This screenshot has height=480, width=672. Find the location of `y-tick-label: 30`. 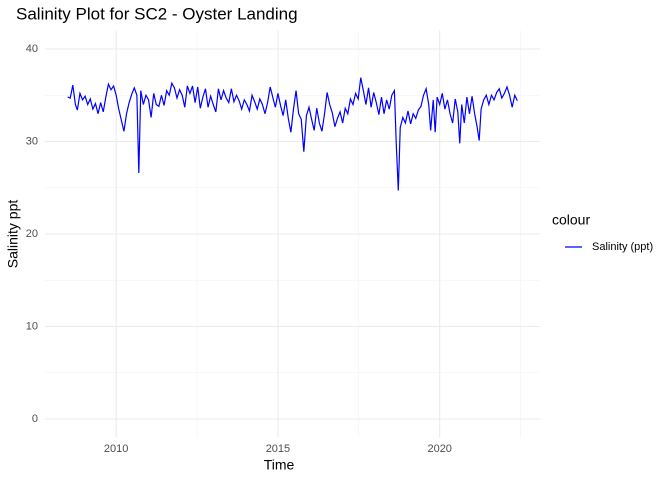

y-tick-label: 30 is located at coordinates (32, 141).